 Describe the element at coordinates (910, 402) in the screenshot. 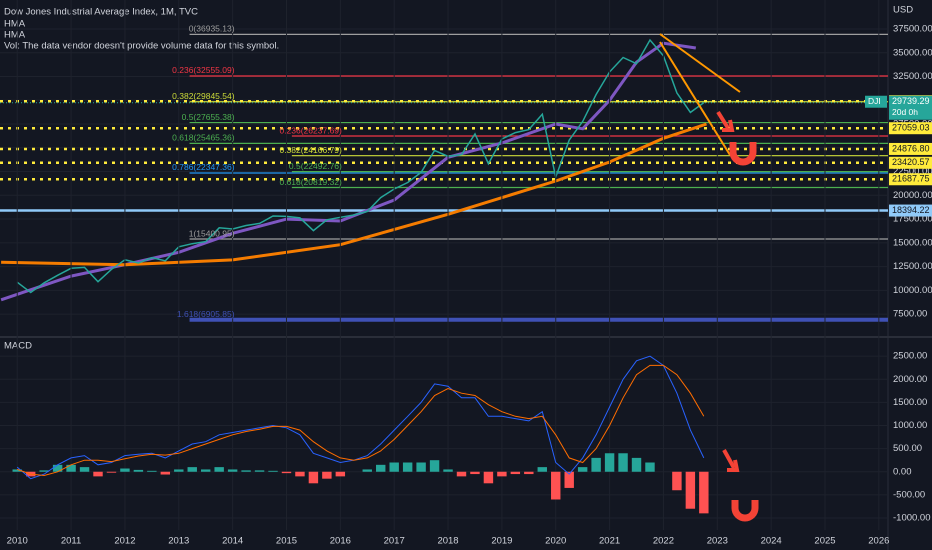

I see `y-tick-label: 1500.00` at that location.